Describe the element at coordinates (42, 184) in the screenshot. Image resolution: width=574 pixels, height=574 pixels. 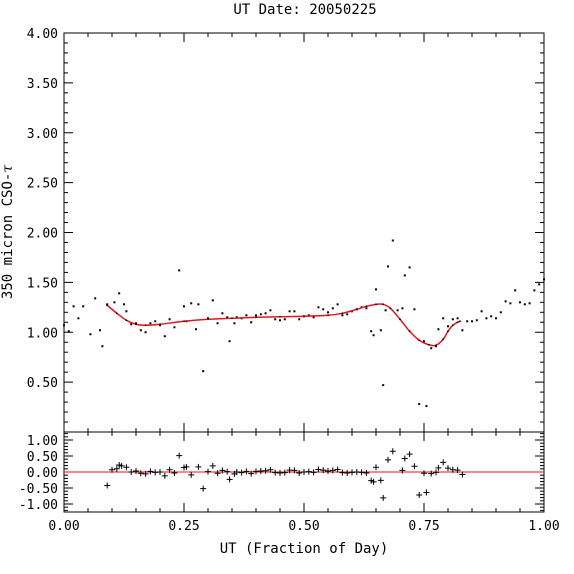
I see `top-y-tick-label: 2.50` at that location.